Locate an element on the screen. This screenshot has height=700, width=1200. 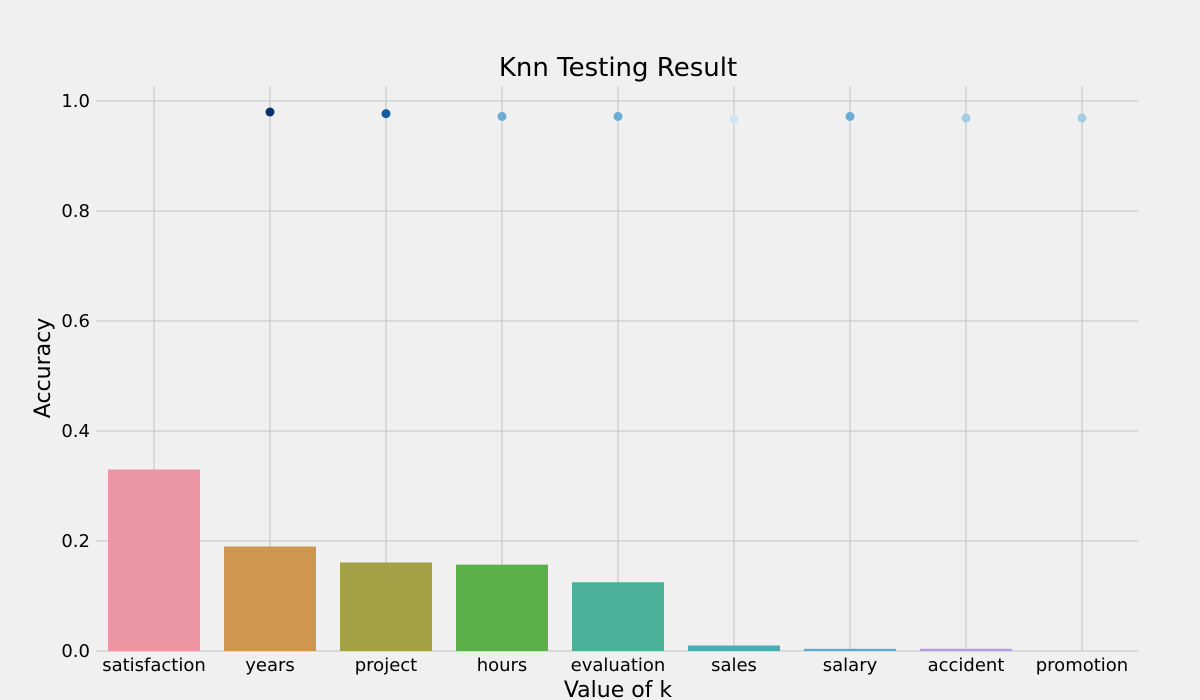
point-promotion is located at coordinates (1082, 118).